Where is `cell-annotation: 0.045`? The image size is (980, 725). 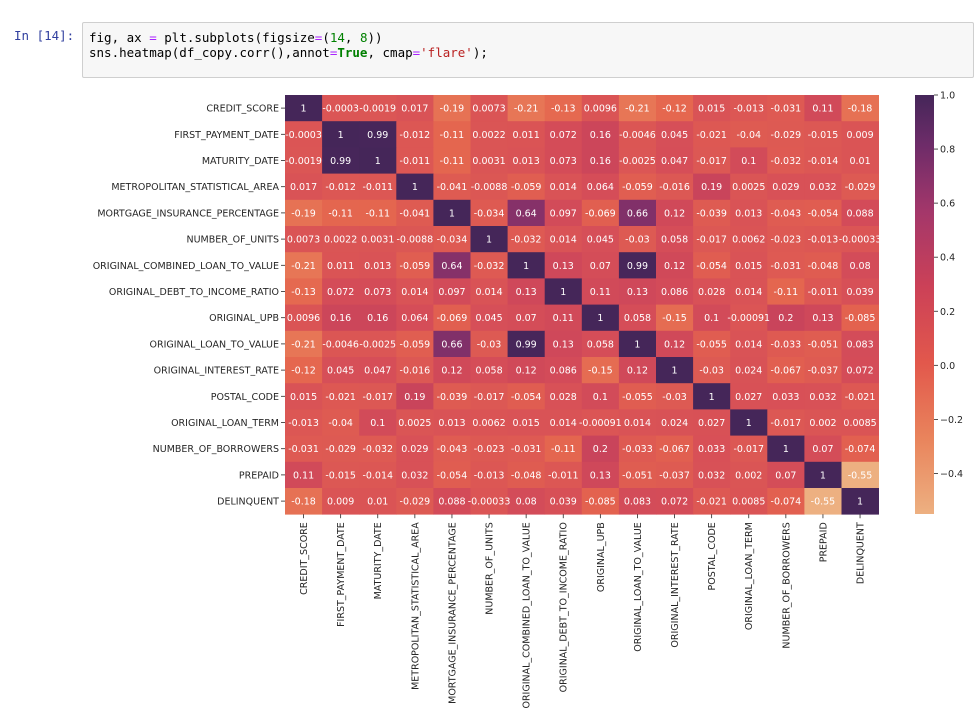
cell-annotation: 0.045 is located at coordinates (488, 318).